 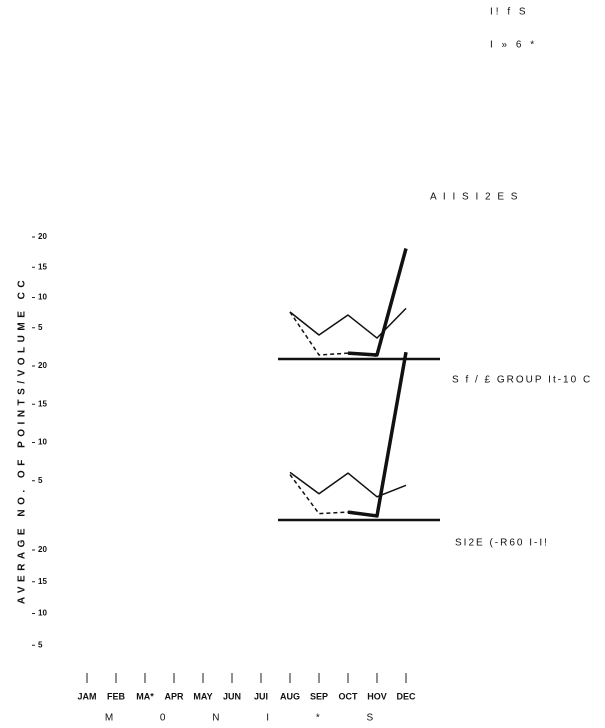 What do you see at coordinates (202, 696) in the screenshot?
I see `x-tick-label: MAY` at bounding box center [202, 696].